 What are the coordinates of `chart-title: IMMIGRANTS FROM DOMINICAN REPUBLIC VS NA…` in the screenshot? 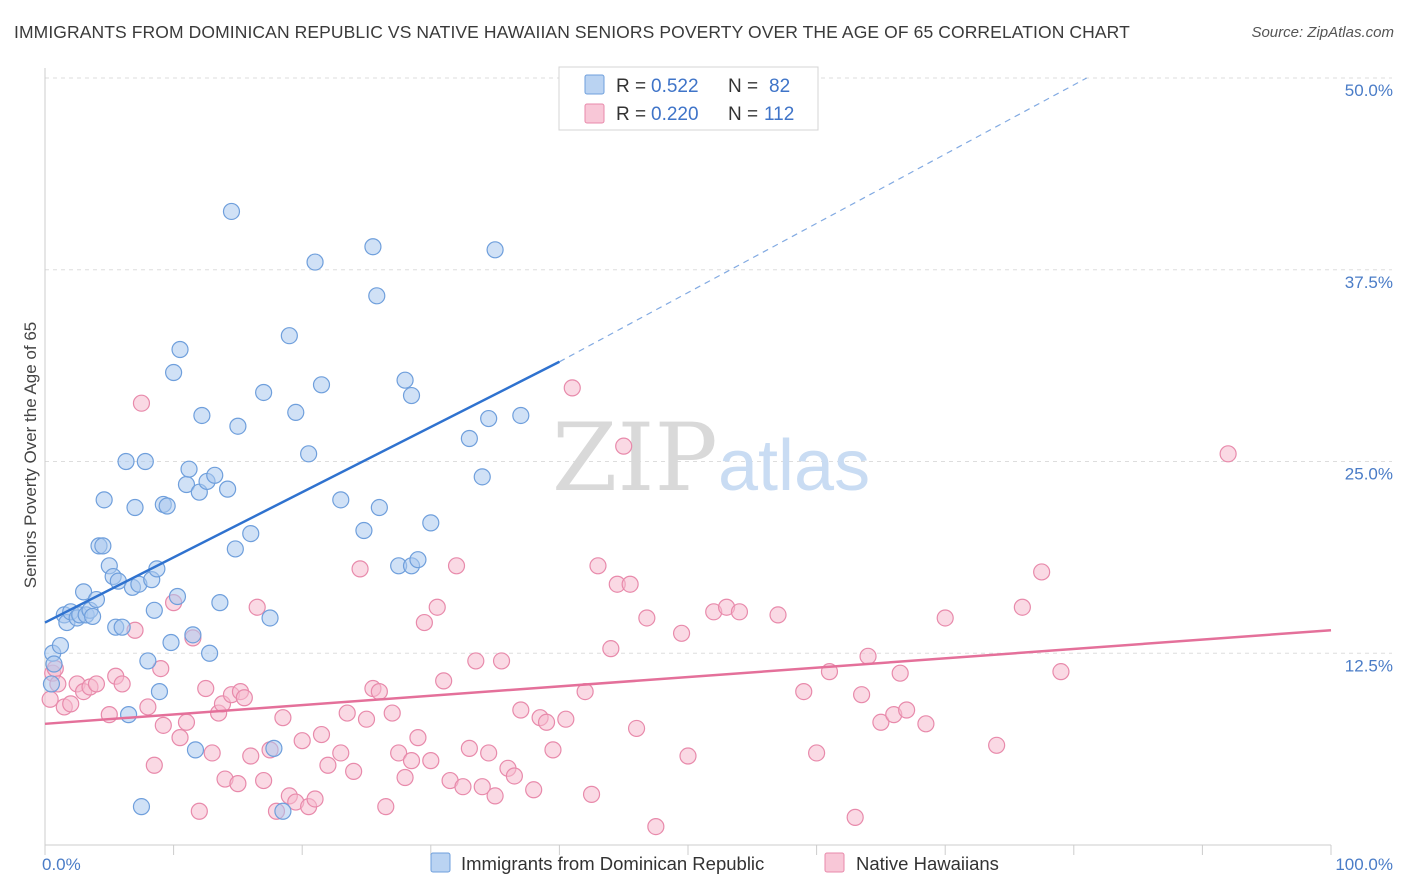 It's located at (572, 32).